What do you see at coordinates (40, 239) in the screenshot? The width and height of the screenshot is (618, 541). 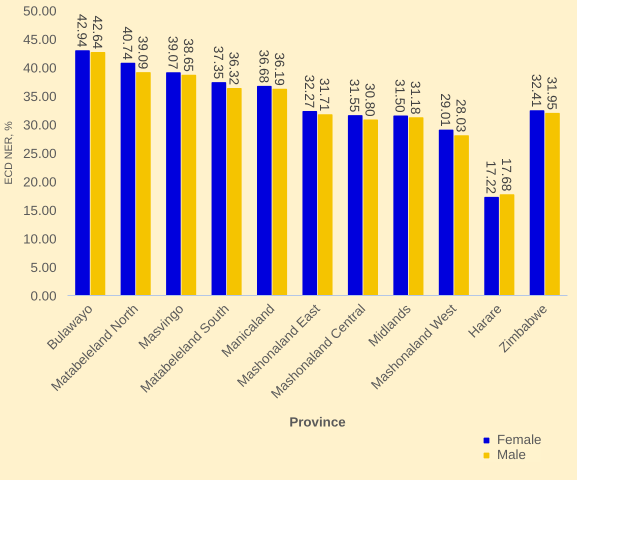 I see `y-tick-label: 10.00` at bounding box center [40, 239].